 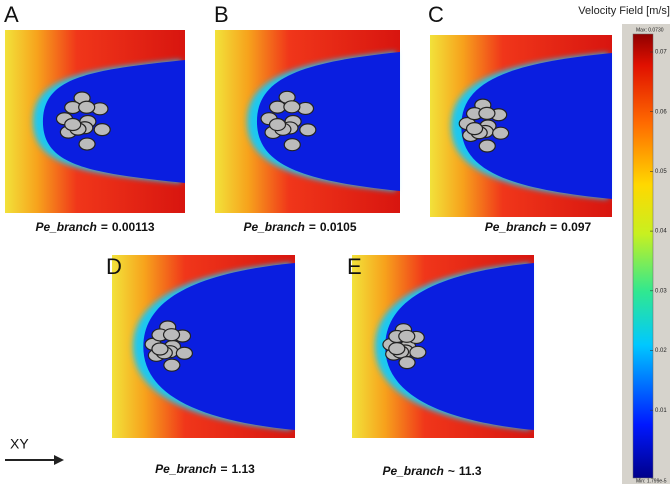 I want to click on colorbar-tick-label: 0.03, so click(x=661, y=291).